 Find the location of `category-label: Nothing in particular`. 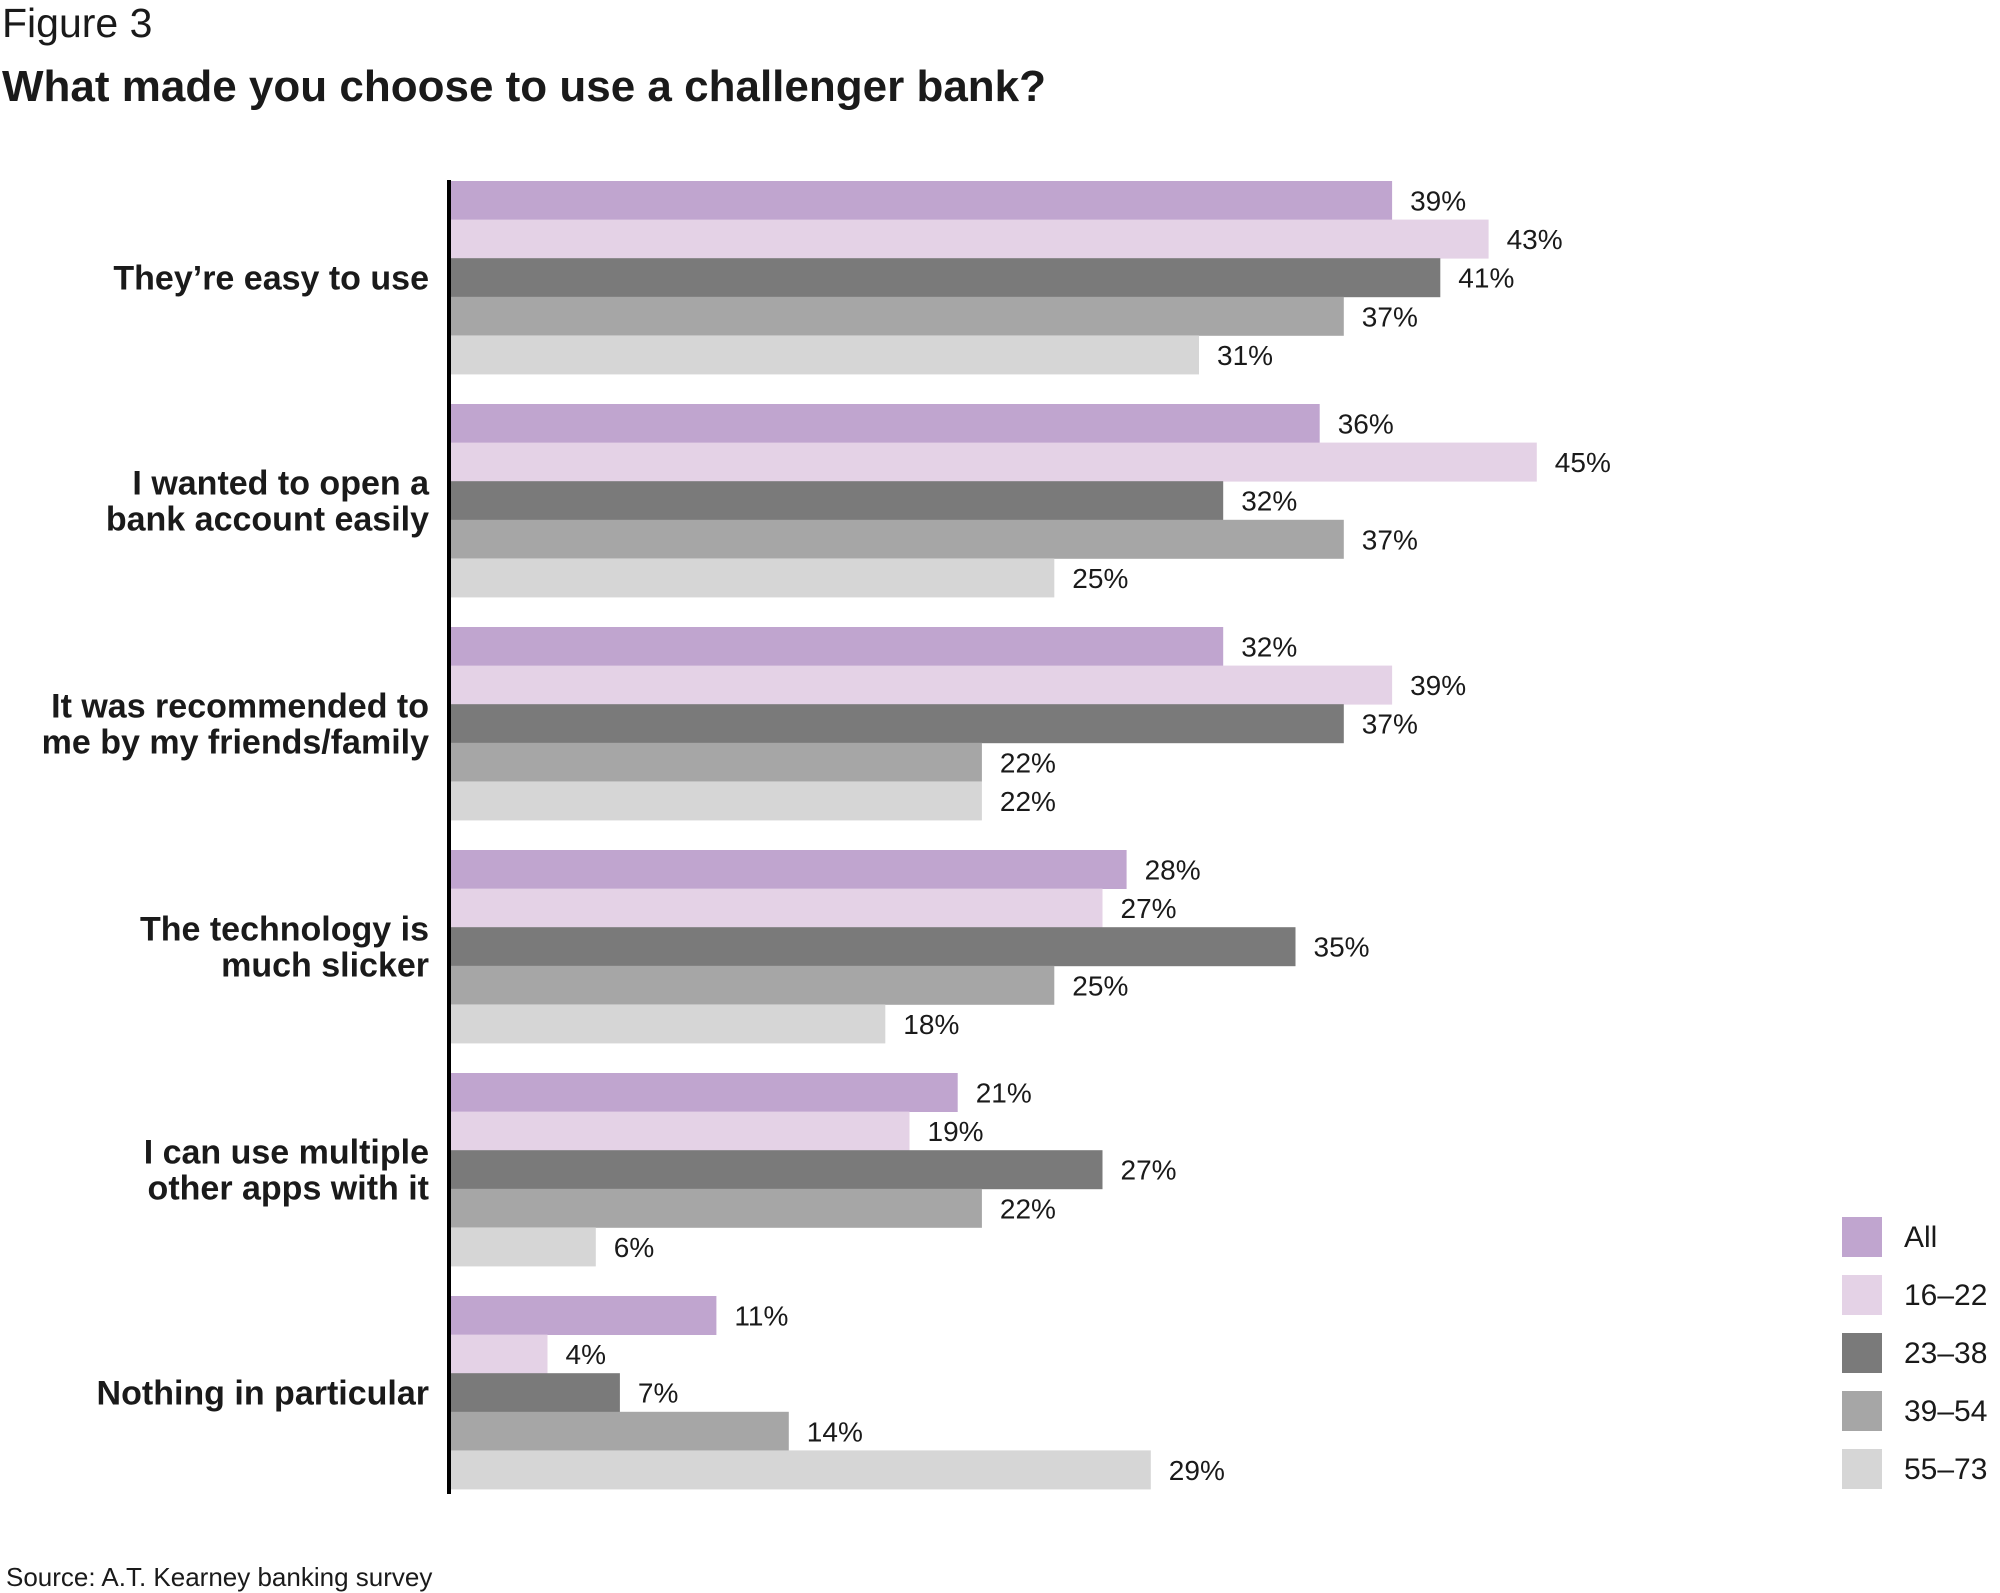

category-label: Nothing in particular is located at coordinates (263, 1394).